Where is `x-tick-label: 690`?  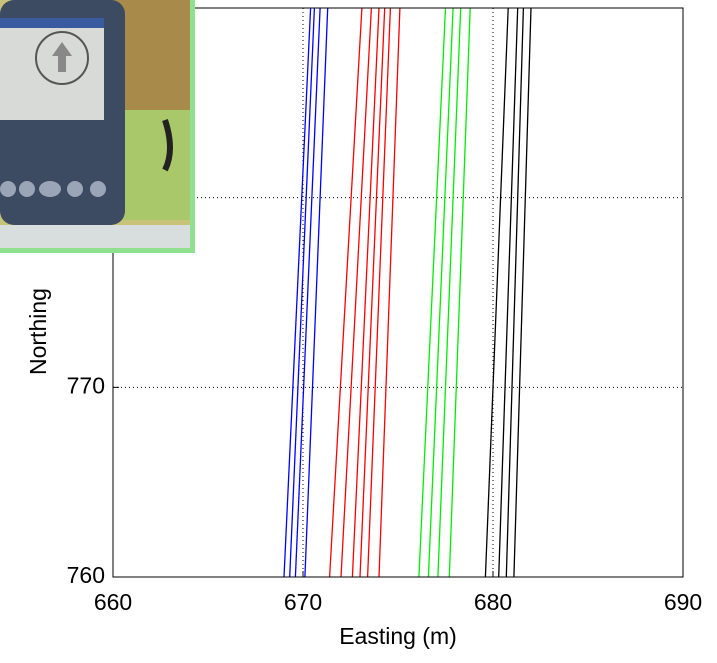 x-tick-label: 690 is located at coordinates (683, 602).